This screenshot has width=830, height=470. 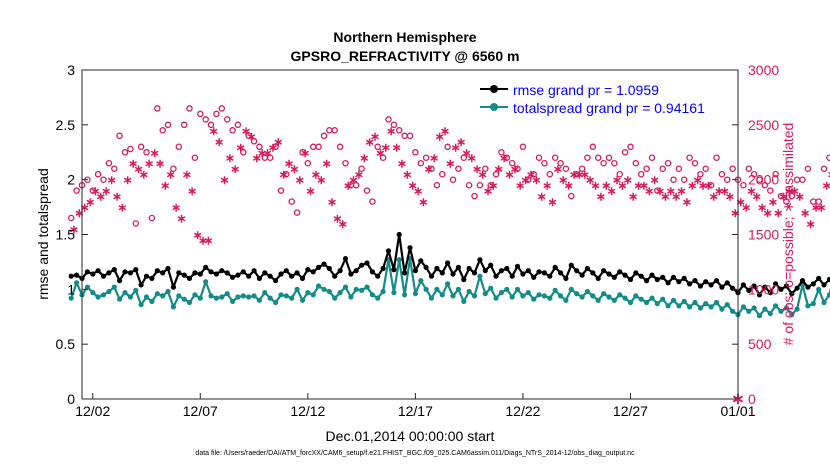 I want to click on y-right-tick-label: 2000, so click(x=763, y=180).